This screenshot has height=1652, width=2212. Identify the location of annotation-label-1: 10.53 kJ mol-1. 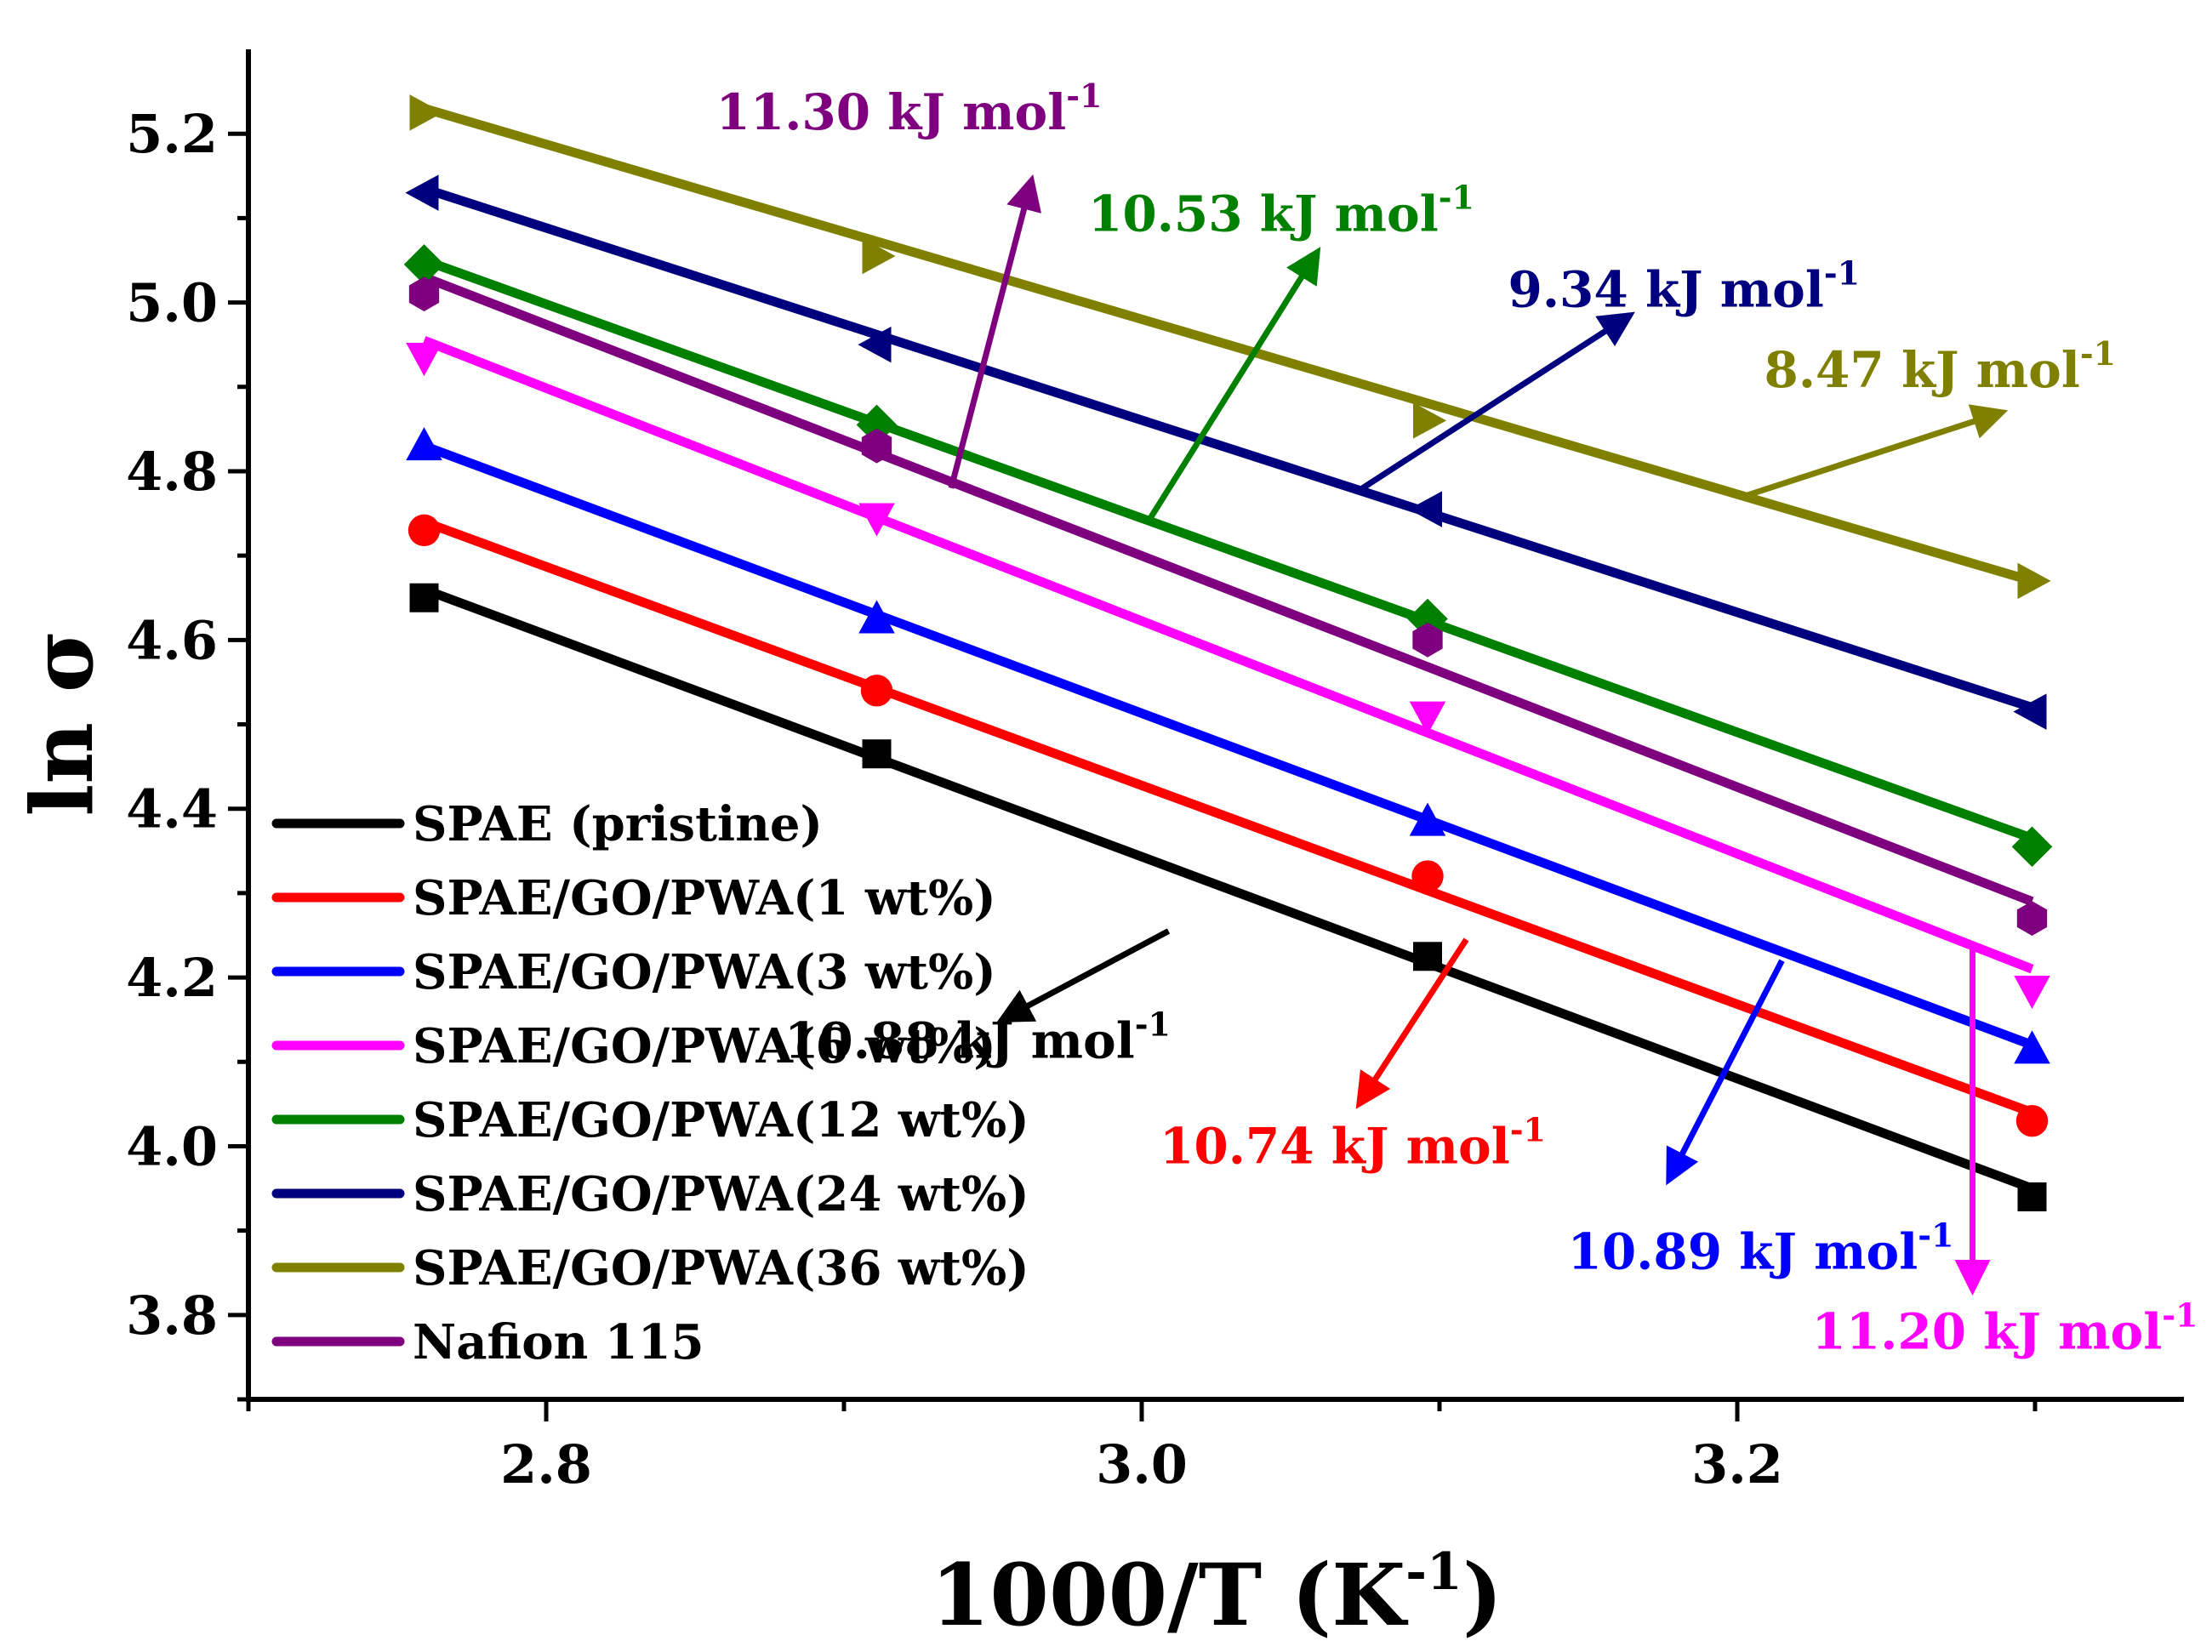
(1281, 210).